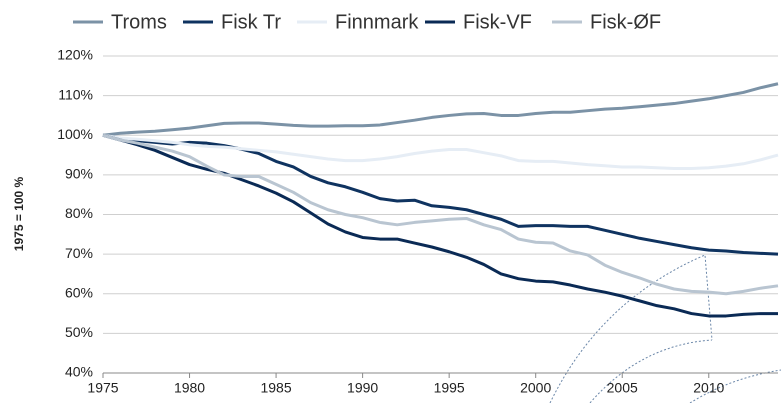 This screenshot has width=781, height=403. I want to click on legend-item: Fisk-VF, so click(478, 22).